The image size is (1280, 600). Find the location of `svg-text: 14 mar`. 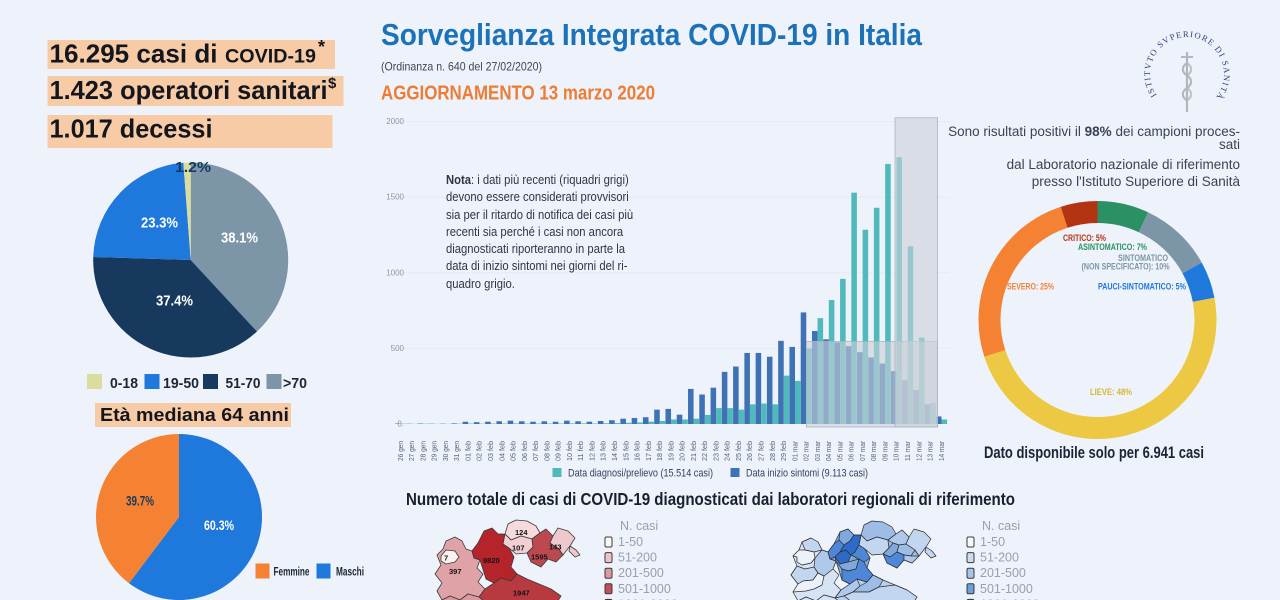

svg-text: 14 mar is located at coordinates (941, 451).